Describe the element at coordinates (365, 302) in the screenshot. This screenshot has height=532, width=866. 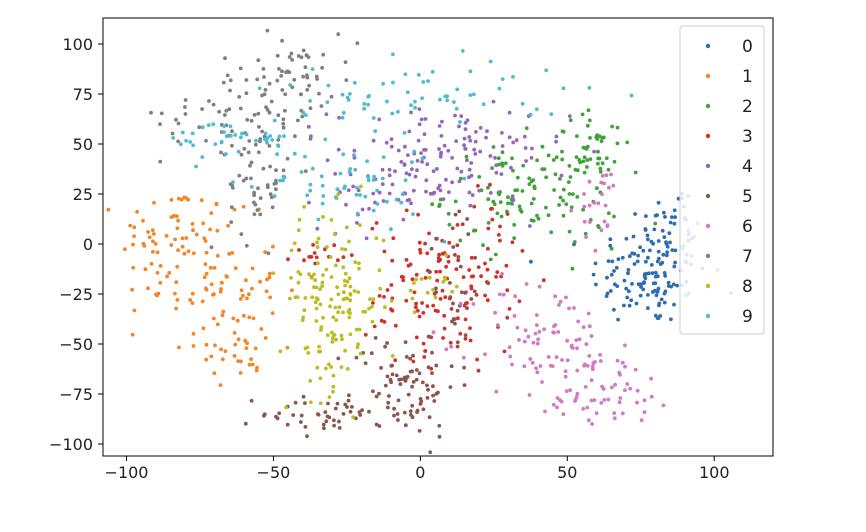
I see `cluster-8-points` at that location.